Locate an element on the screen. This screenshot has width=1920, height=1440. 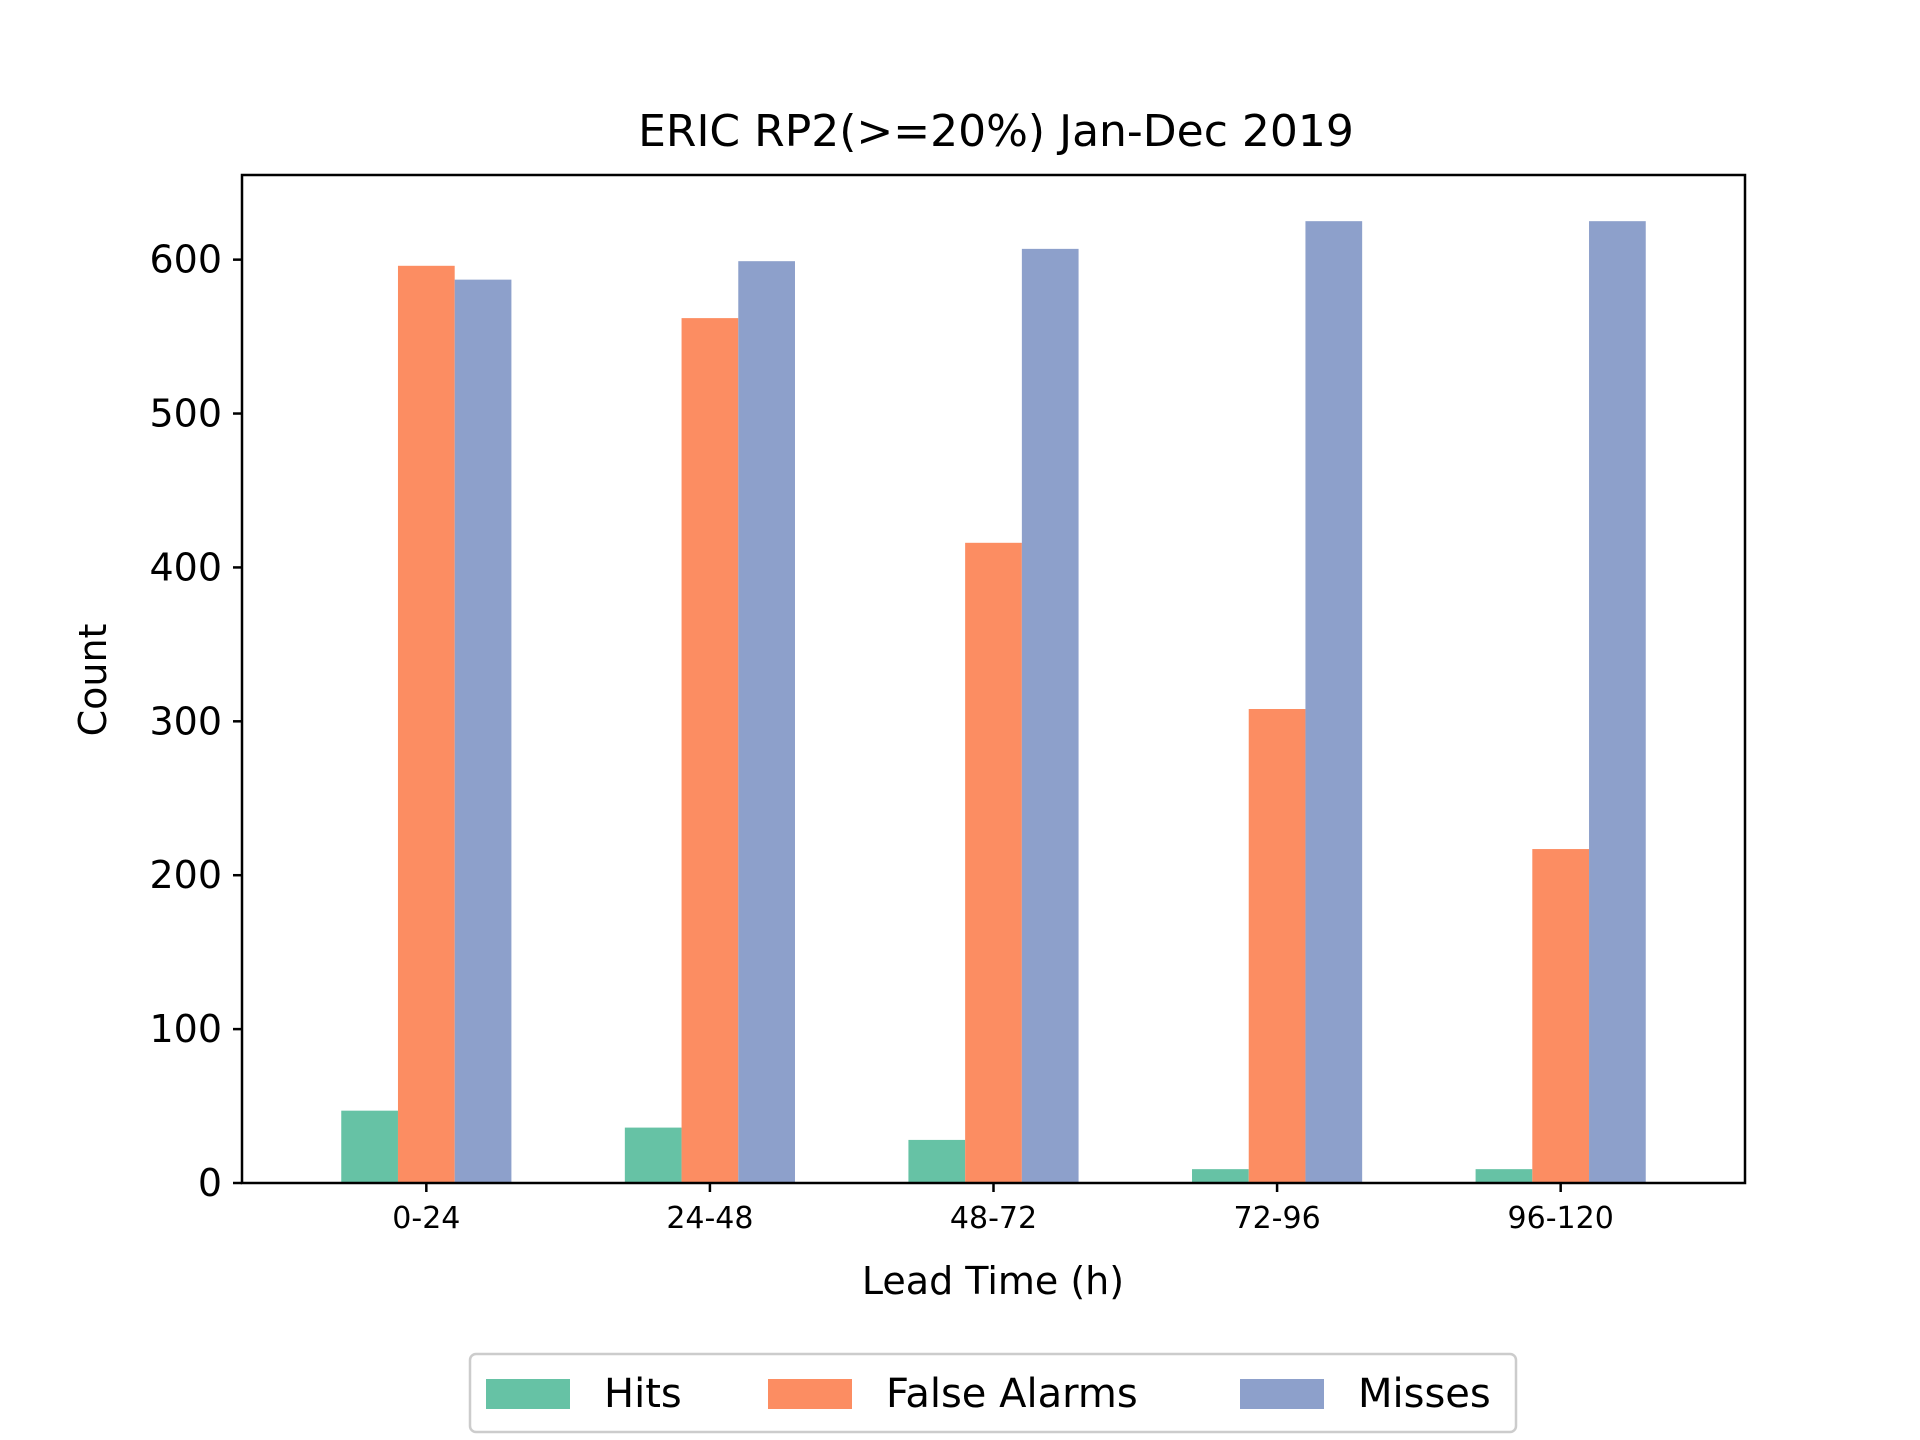
y-axis-label: Count is located at coordinates (93, 680).